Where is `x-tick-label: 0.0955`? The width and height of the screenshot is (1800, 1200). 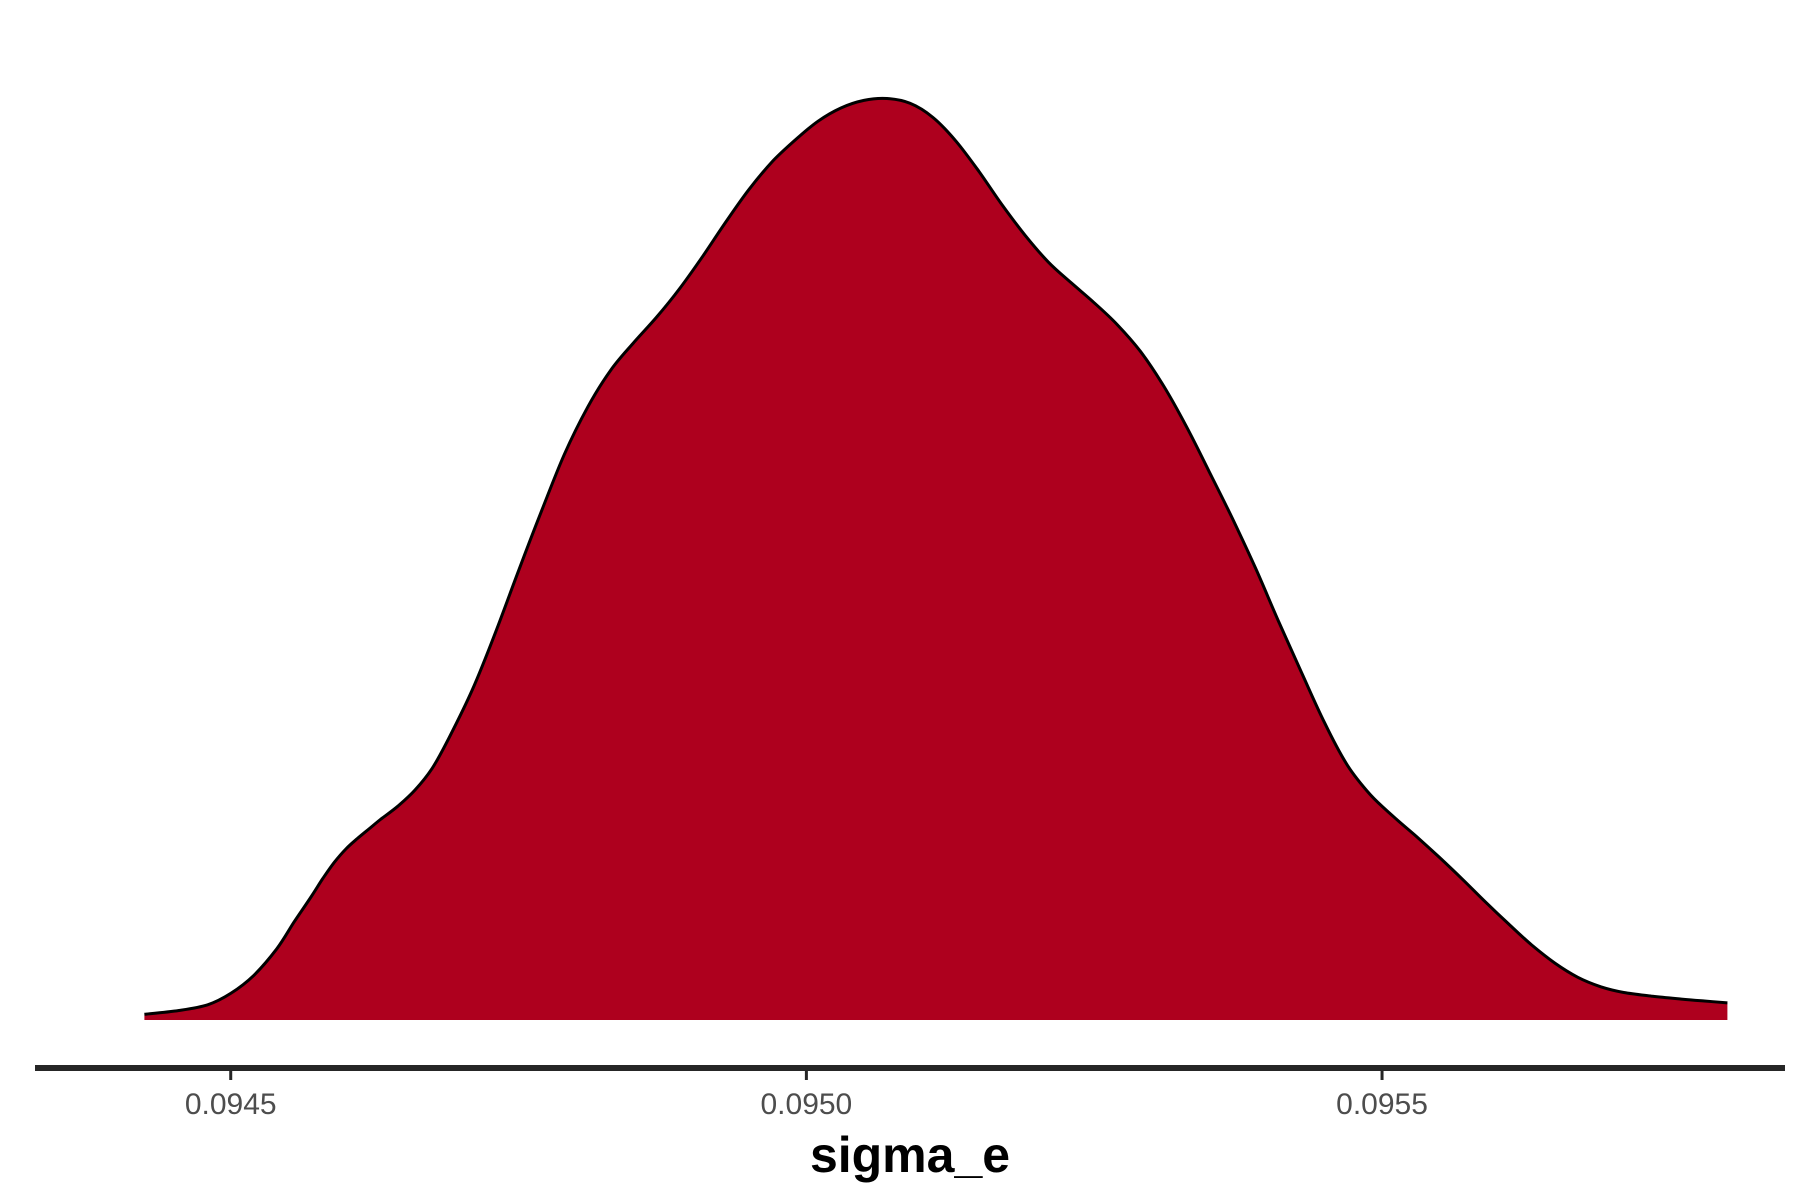
x-tick-label: 0.0955 is located at coordinates (1382, 1104).